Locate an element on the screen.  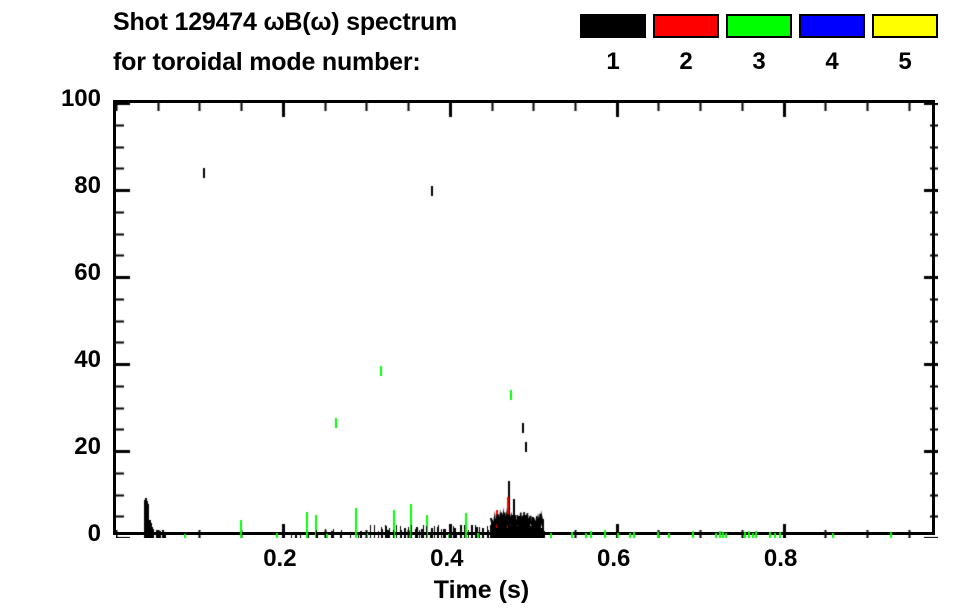
x-tick-label-0.6: 0.6 is located at coordinates (614, 558).